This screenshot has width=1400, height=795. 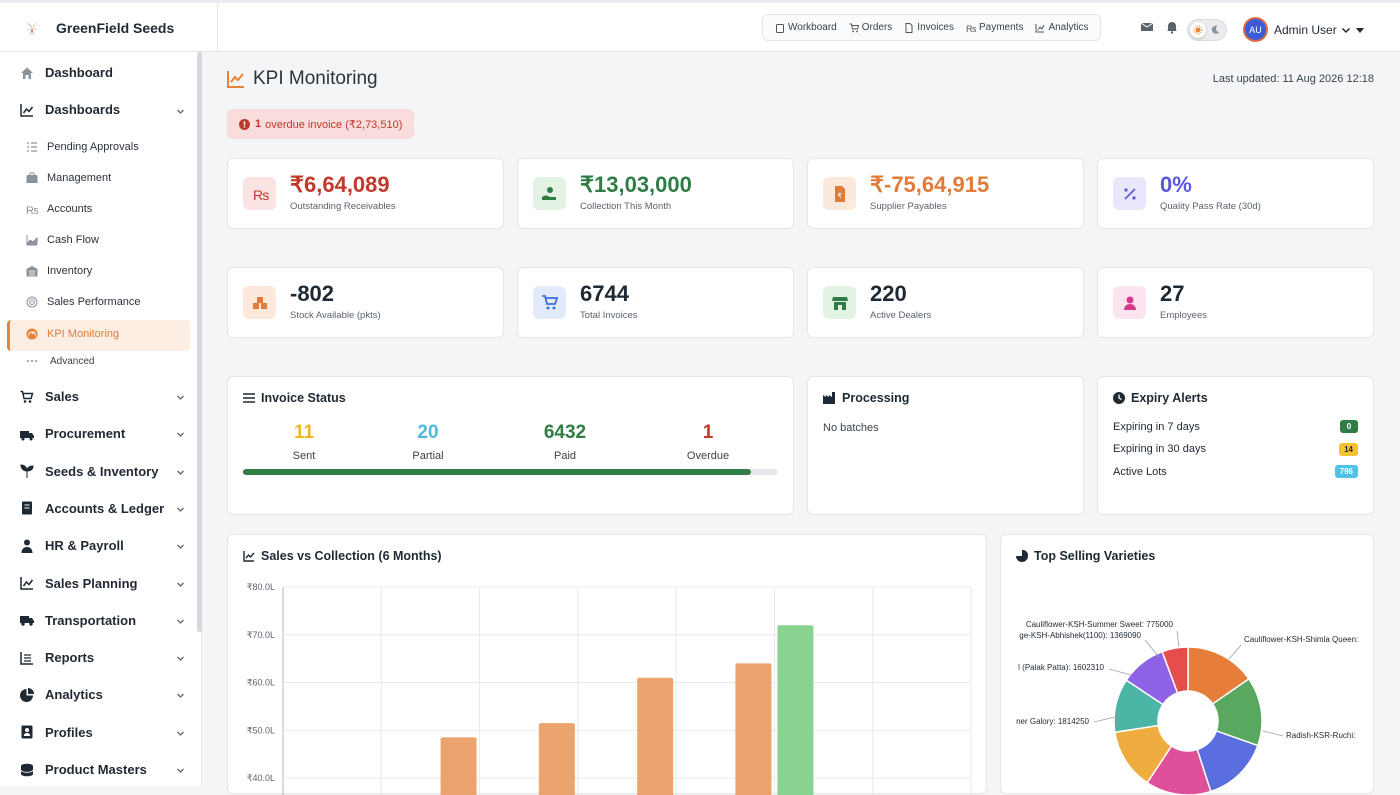 What do you see at coordinates (365, 302) in the screenshot?
I see `kpi-card: -802 Stock Available (pkts)` at bounding box center [365, 302].